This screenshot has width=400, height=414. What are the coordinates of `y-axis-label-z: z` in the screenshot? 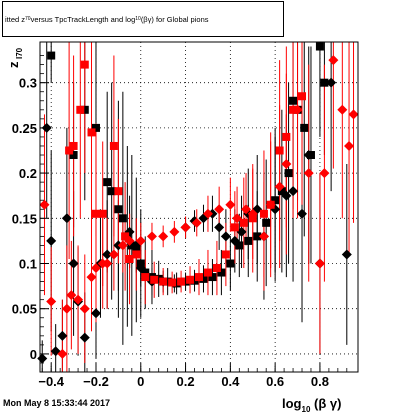 It's located at (13, 64).